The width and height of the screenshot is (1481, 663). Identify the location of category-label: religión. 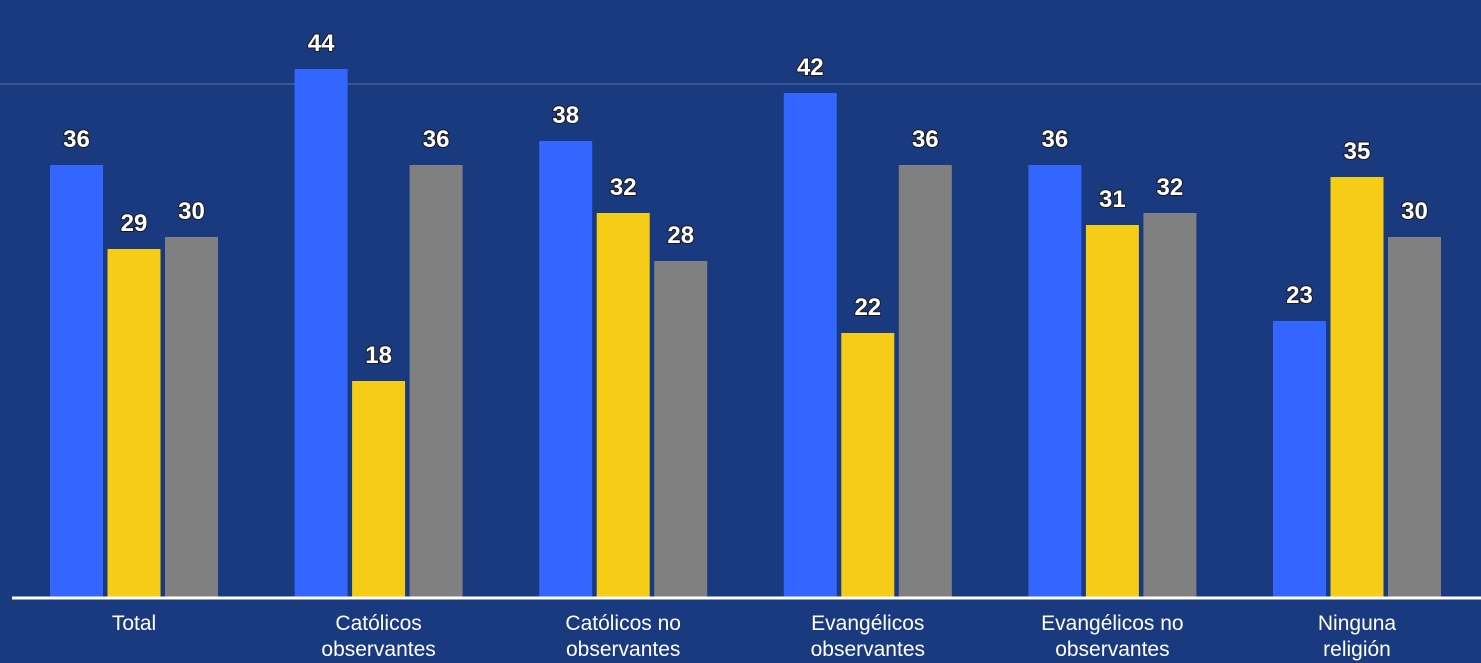
(1357, 649).